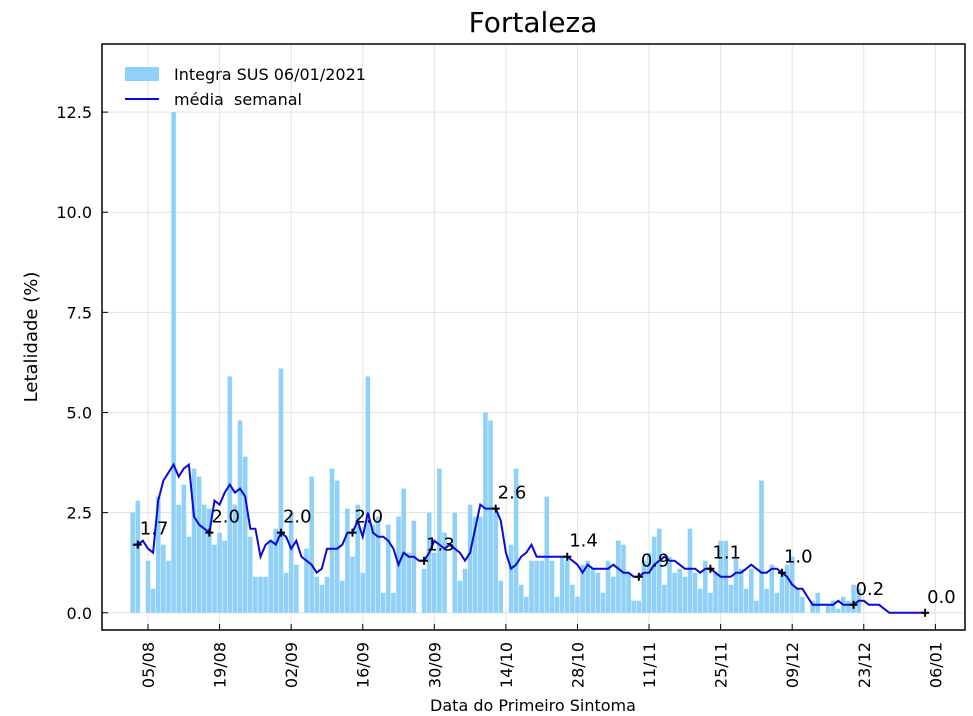  I want to click on legend-label: Integra SUS 06/01/2021, so click(270, 74).